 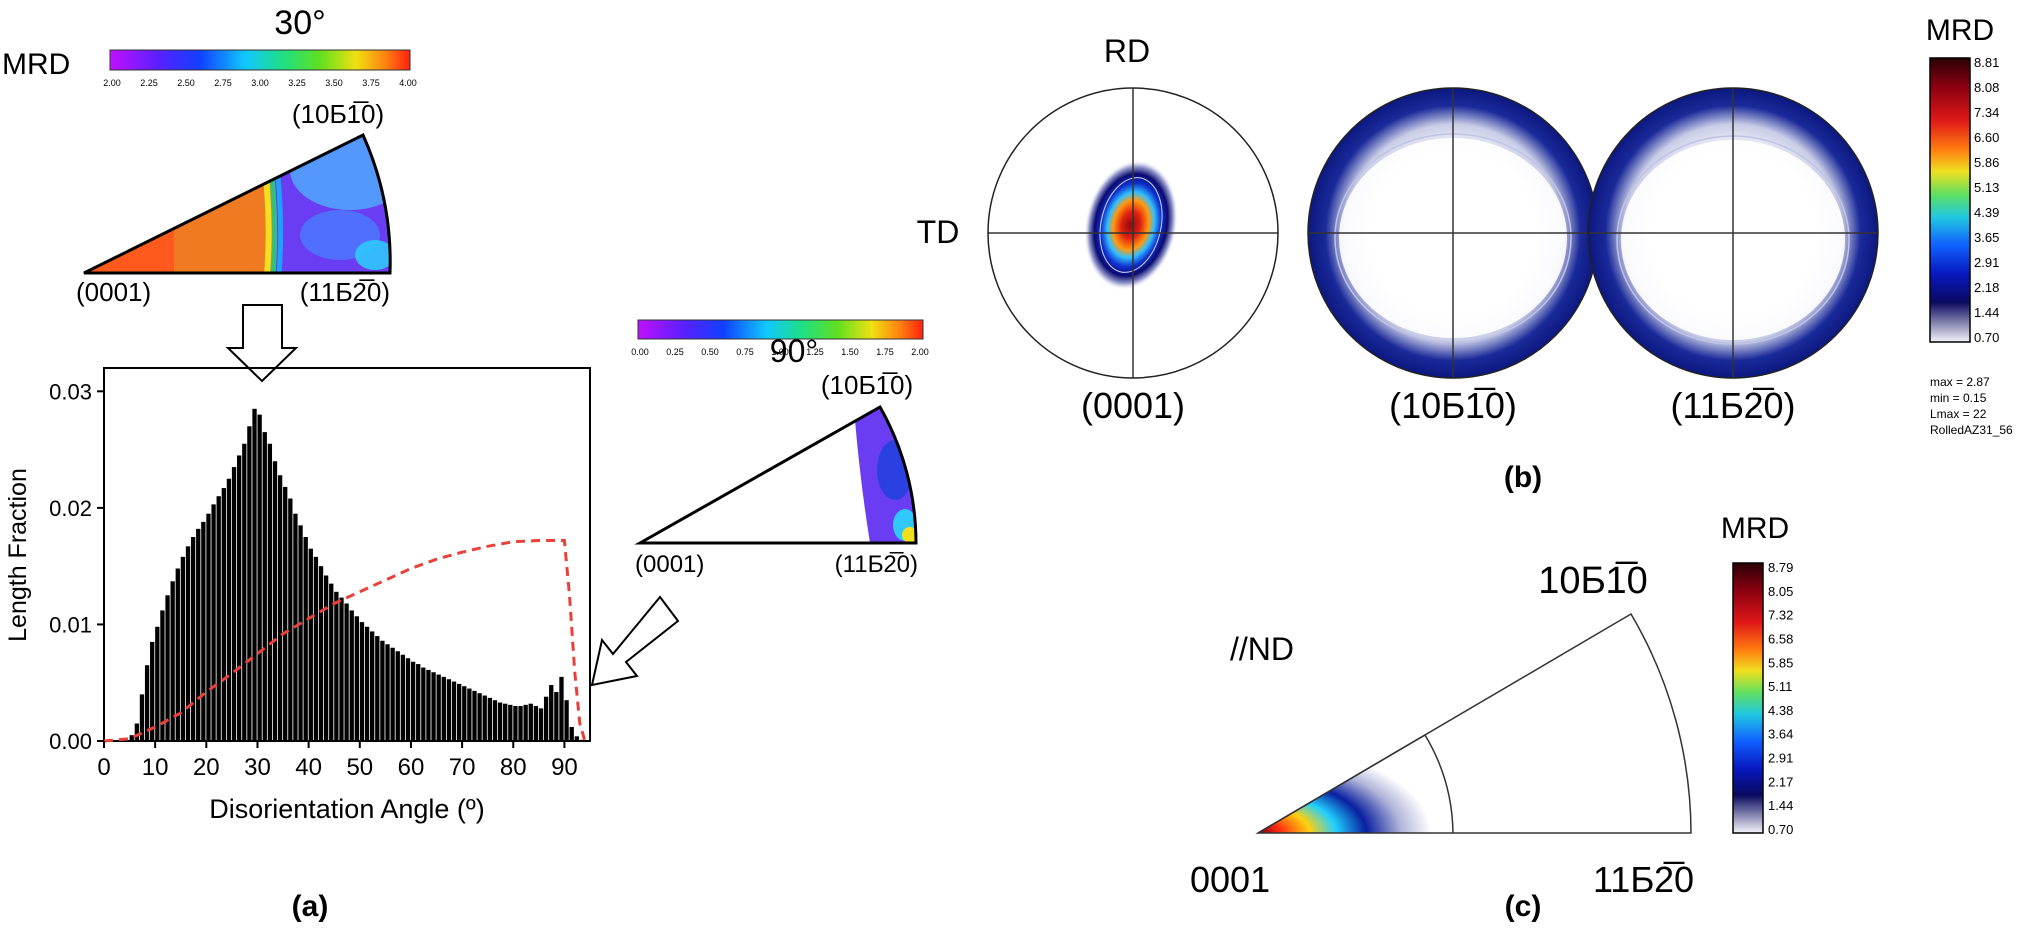 I want to click on scale-tick-label: 3.25, so click(x=297, y=83).